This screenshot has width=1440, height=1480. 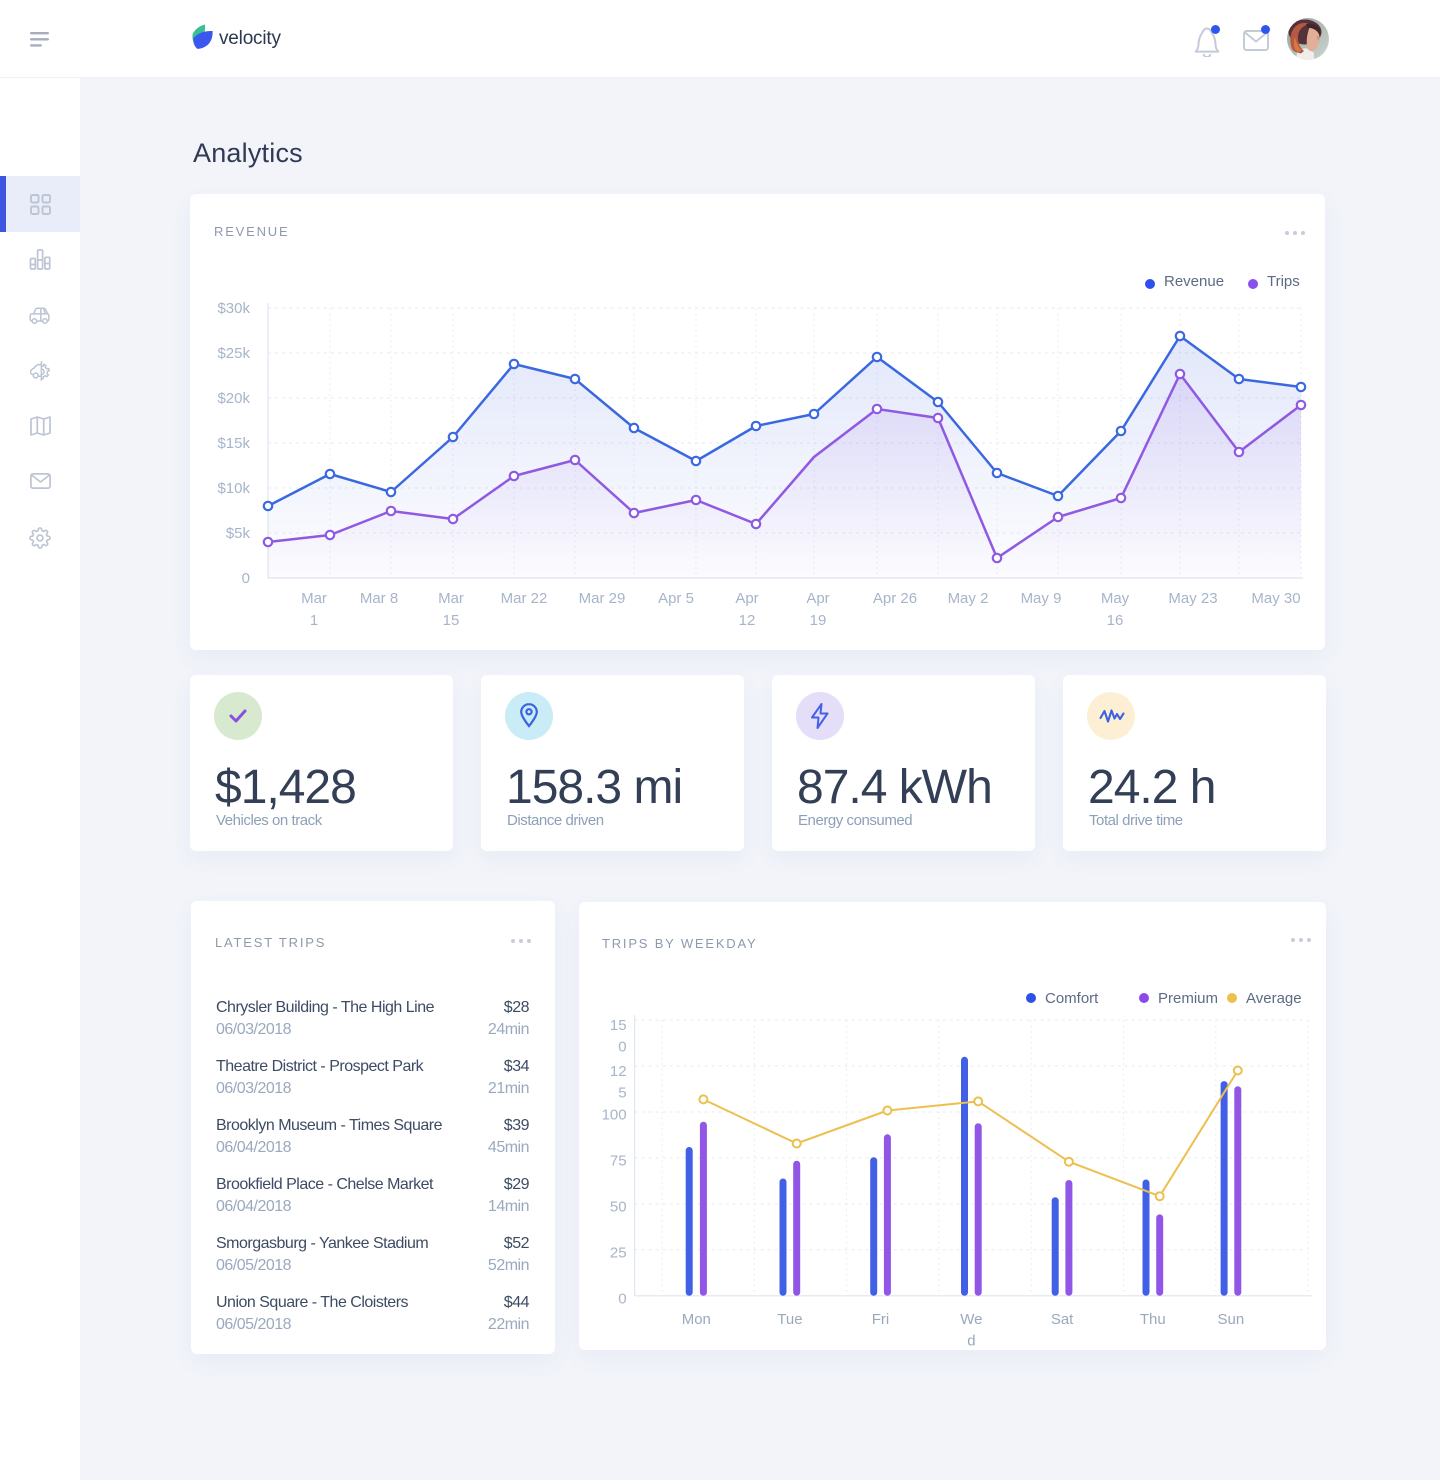 I want to click on svg-text: 1, so click(x=314, y=620).